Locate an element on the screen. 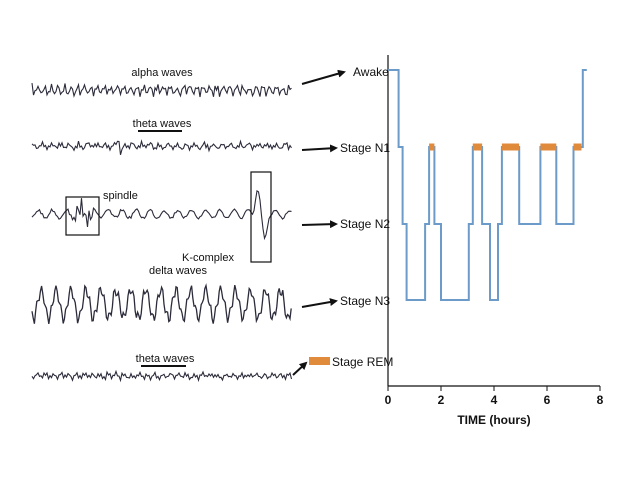 The height and width of the screenshot is (478, 638). stage-label-n1: Stage N1 is located at coordinates (365, 148).